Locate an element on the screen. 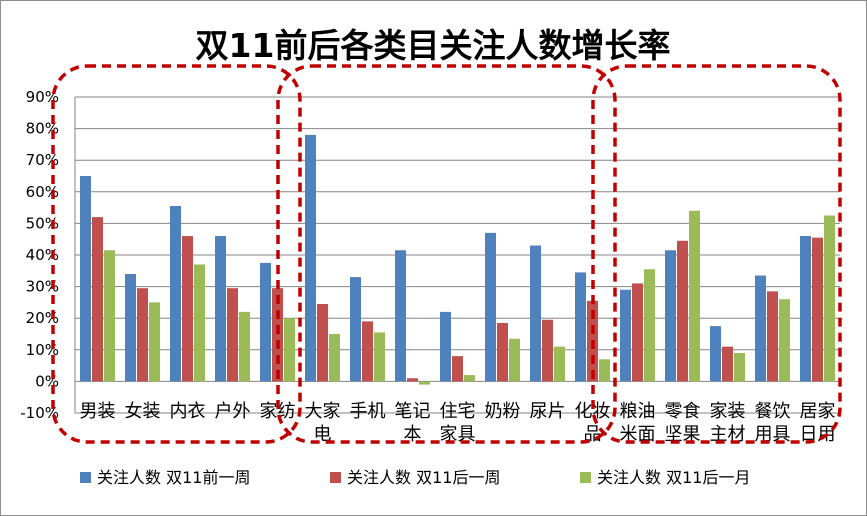 Image resolution: width=867 pixels, height=516 pixels. x-tick-label: 零食 is located at coordinates (683, 411).